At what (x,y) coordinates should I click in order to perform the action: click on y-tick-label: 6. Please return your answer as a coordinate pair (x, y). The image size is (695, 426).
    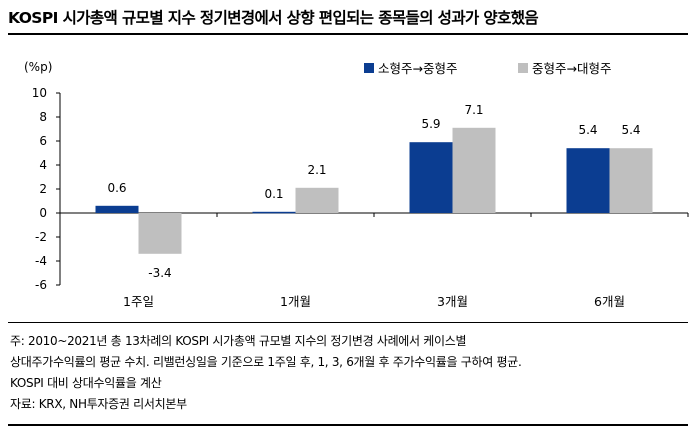
    Looking at the image, I should click on (43, 141).